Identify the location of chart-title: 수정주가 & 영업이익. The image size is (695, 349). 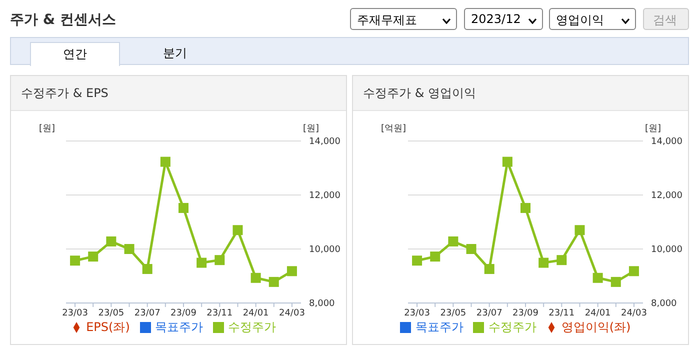
(520, 93).